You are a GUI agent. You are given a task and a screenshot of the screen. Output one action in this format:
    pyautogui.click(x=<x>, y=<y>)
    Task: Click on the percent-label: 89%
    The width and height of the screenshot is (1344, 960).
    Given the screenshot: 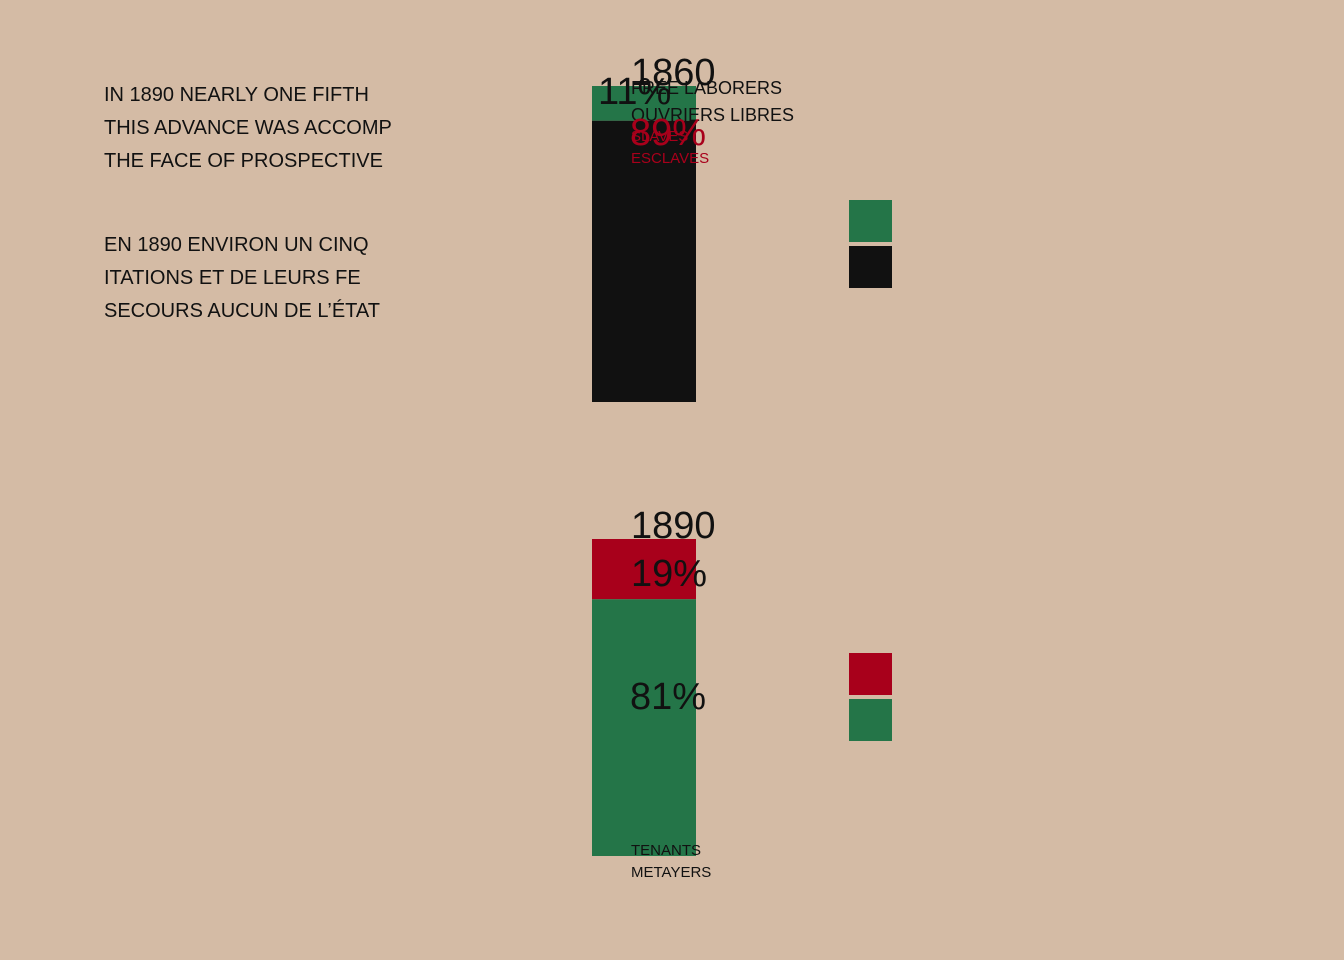 What is the action you would take?
    pyautogui.click(x=668, y=133)
    